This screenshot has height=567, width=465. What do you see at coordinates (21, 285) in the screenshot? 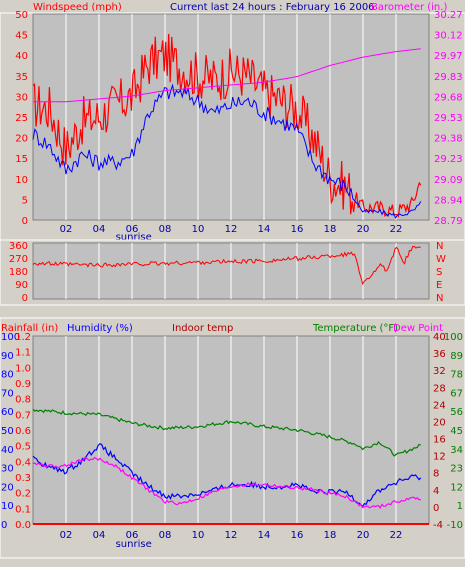
I see `direction-tick-label: 90` at bounding box center [21, 285].